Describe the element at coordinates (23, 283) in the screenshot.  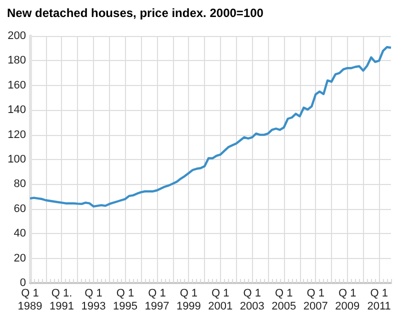
I see `y-tick-label: 0` at that location.